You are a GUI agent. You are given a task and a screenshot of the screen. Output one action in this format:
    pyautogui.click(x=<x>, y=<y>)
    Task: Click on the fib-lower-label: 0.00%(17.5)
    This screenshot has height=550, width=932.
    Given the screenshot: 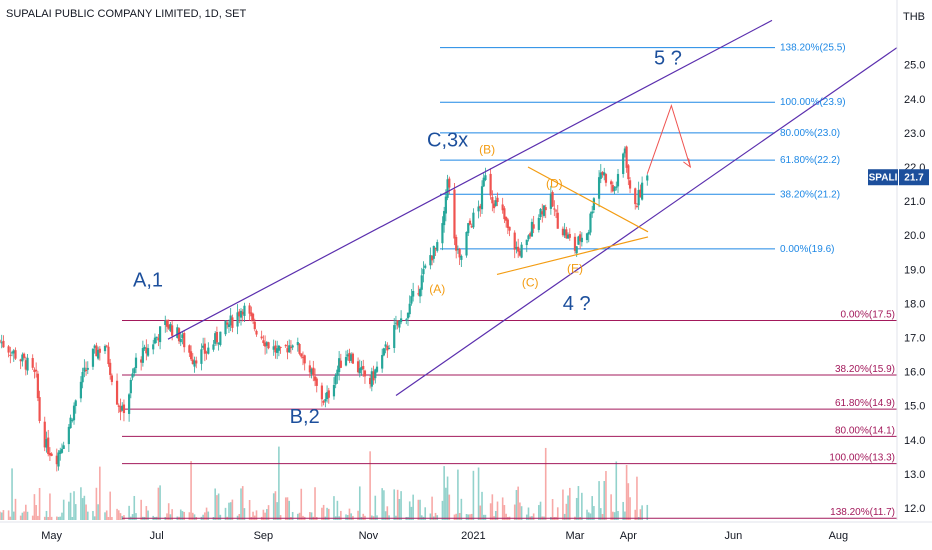 What is the action you would take?
    pyautogui.click(x=868, y=314)
    